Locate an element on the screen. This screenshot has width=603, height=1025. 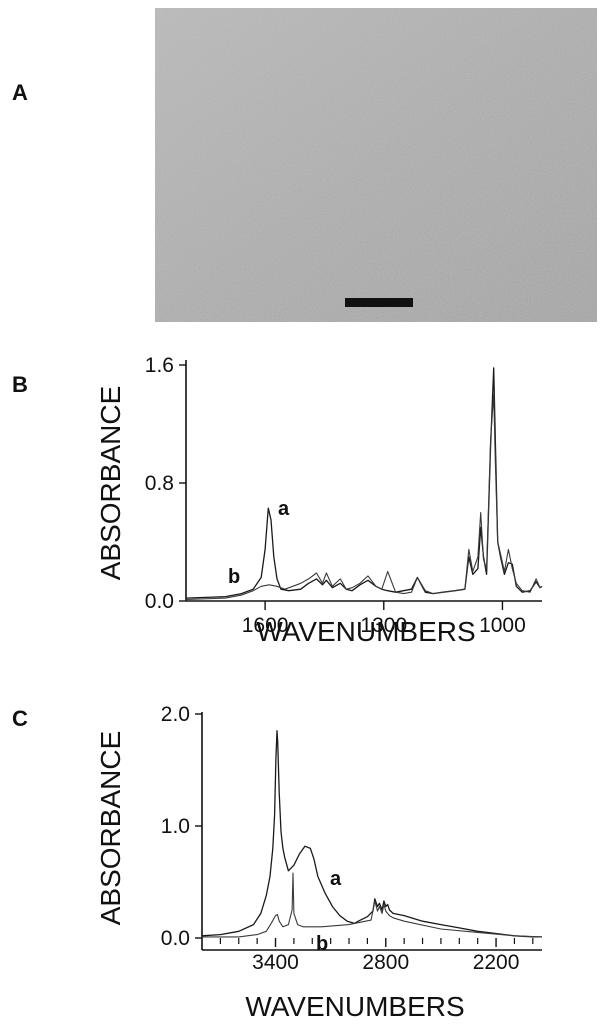
chart-b-axes is located at coordinates (363, 481).